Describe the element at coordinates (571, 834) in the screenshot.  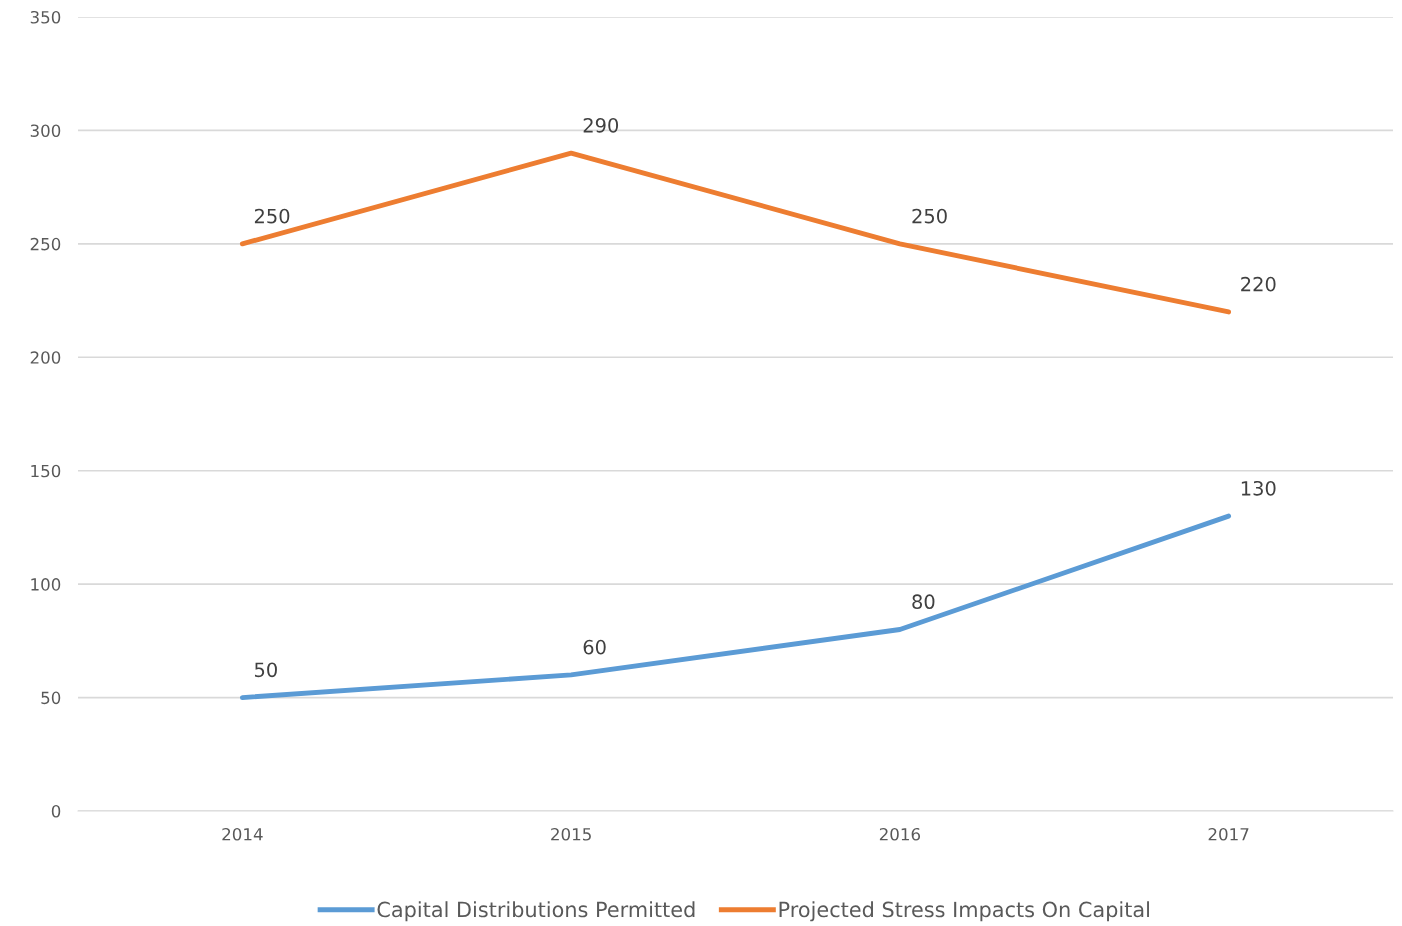
I see `x-tick-label: 2015` at that location.